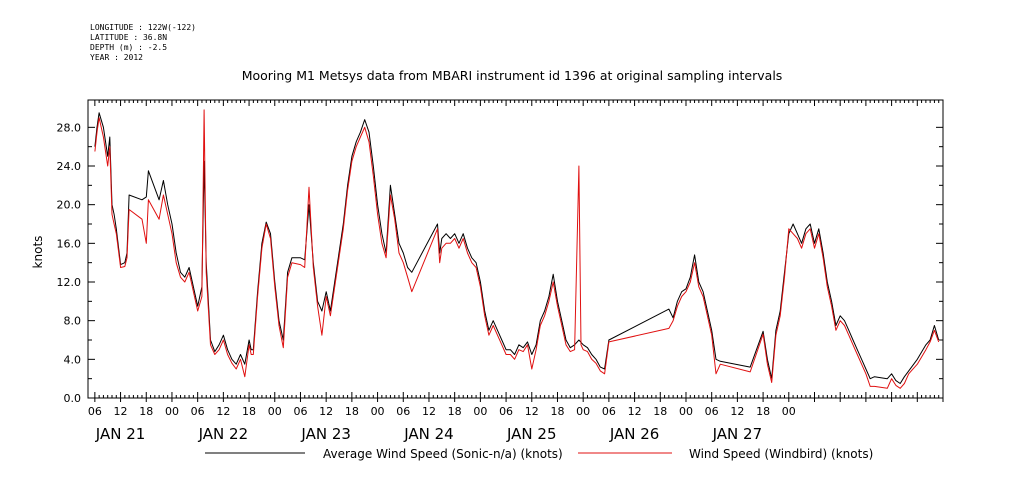  I want to click on legend-label-windbird: Wind Speed (Windbird) (knots), so click(781, 454).